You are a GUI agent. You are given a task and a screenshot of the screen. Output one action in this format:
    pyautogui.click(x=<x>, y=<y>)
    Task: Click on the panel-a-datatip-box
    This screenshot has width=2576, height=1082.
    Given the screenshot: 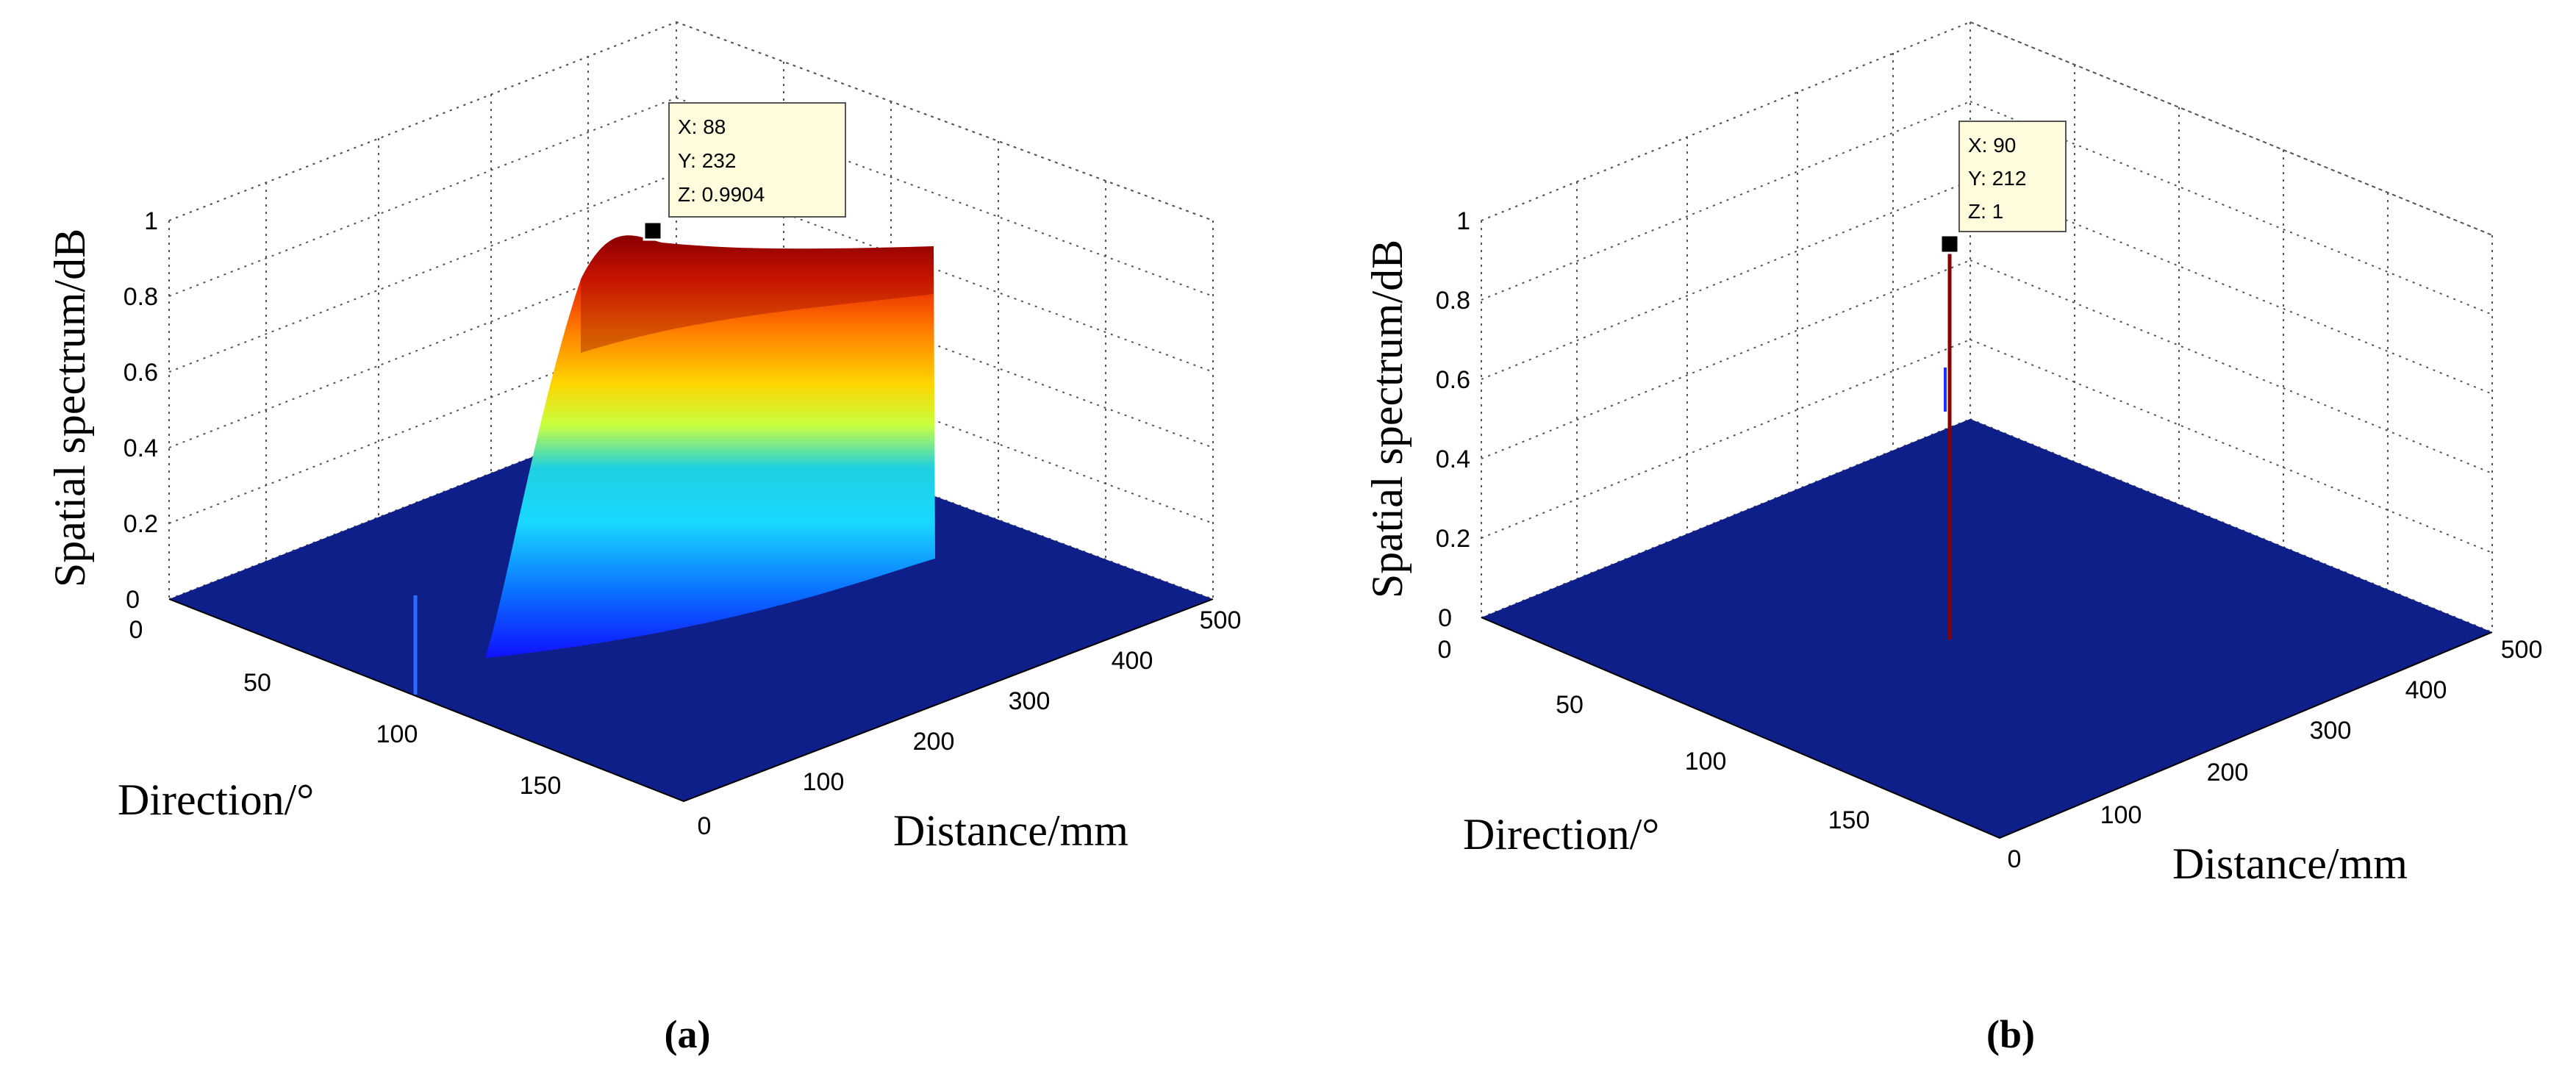 What is the action you would take?
    pyautogui.click(x=757, y=160)
    